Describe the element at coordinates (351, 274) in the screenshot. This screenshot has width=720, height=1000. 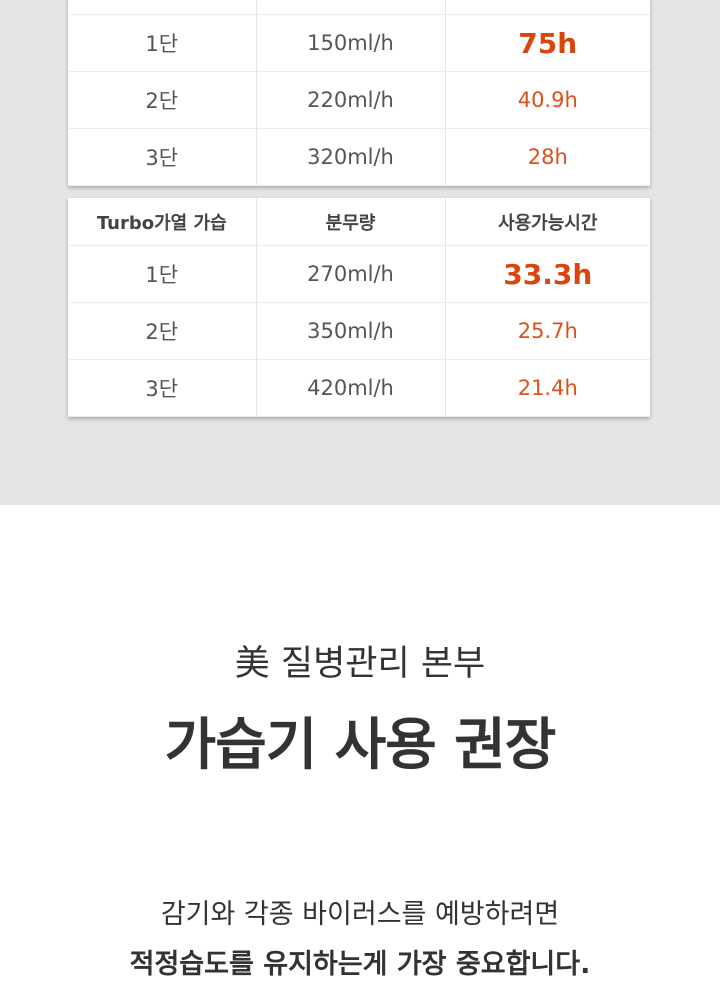
I see `cell: 270ml/h` at that location.